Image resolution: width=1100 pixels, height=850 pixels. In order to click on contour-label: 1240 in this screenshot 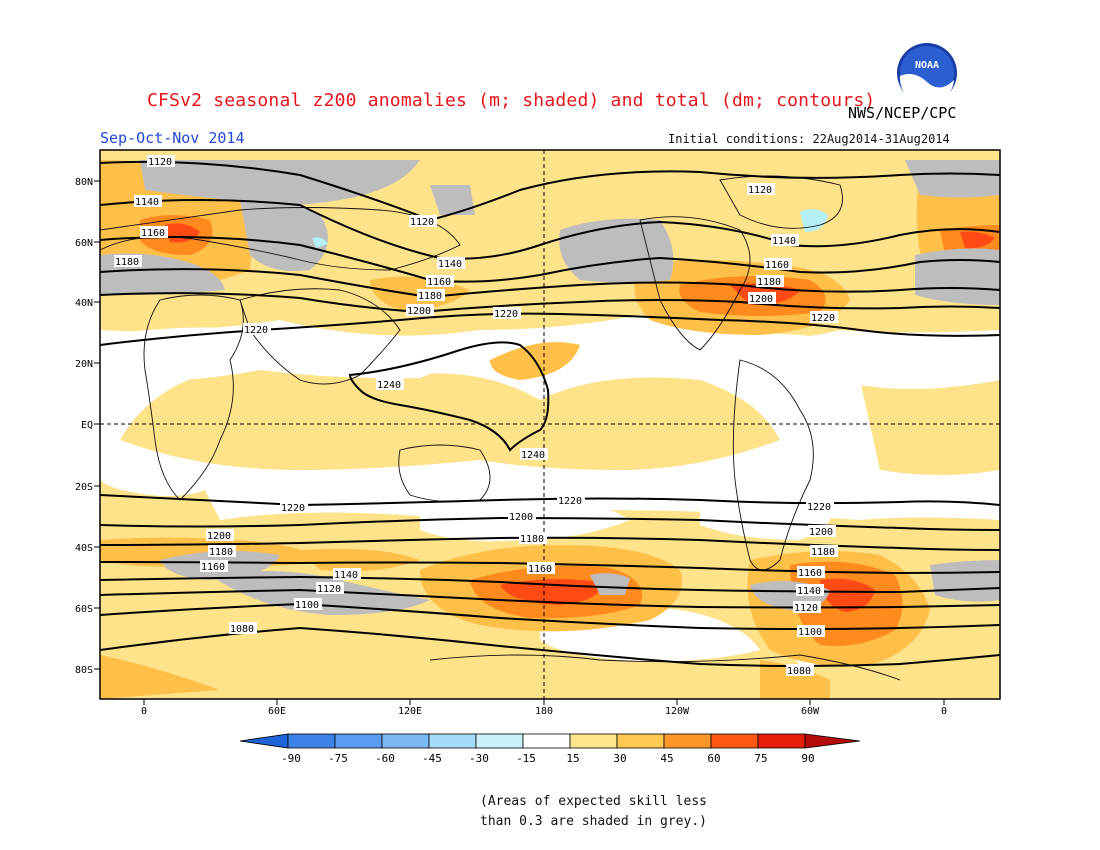, I will do `click(389, 385)`.